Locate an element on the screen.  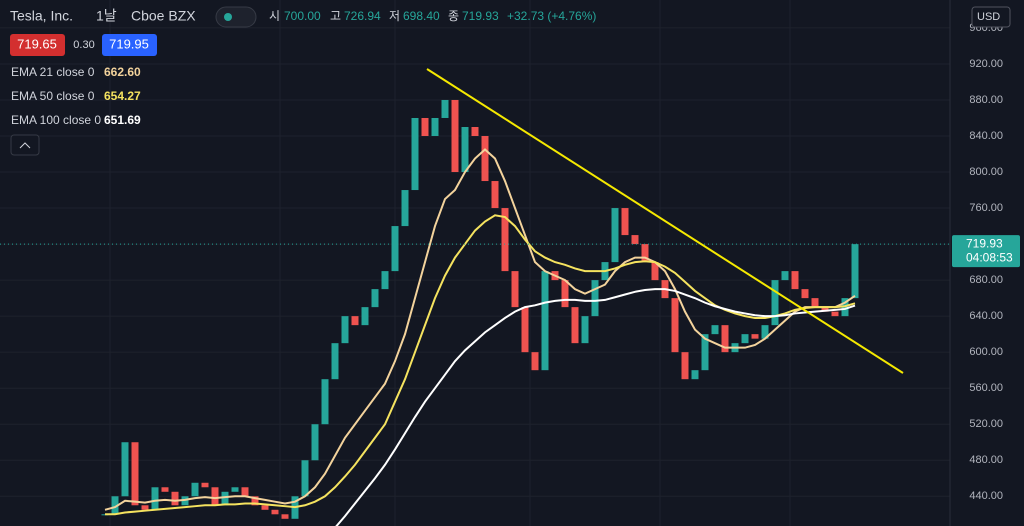
y-tick-label: 560.00 is located at coordinates (986, 388).